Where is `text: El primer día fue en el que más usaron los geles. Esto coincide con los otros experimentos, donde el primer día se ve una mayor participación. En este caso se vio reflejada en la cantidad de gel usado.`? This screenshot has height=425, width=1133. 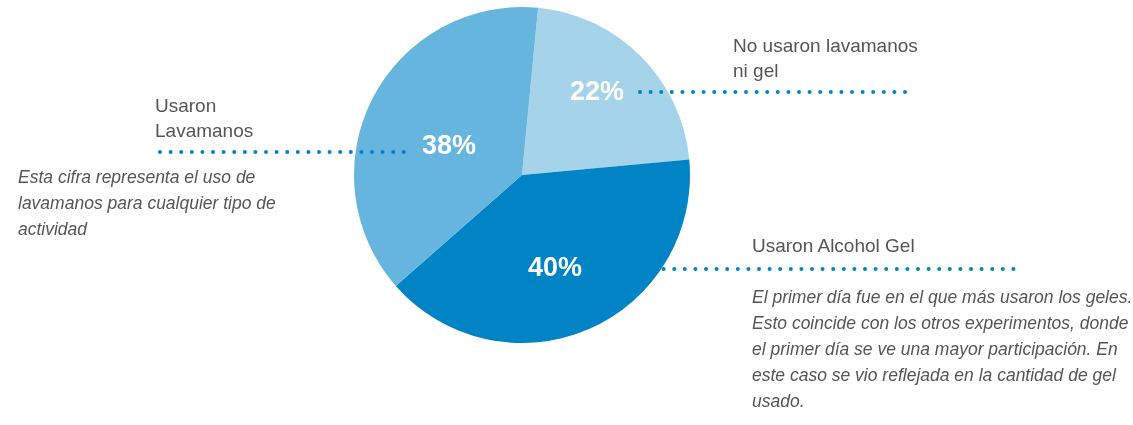
text: El primer día fue en el que más usaron los geles. Esto coincide con los otros experimentos, donde el primer día se ve una mayor participación. En este caso se vio reflejada en la cantidad de gel usado. is located at coordinates (942, 349).